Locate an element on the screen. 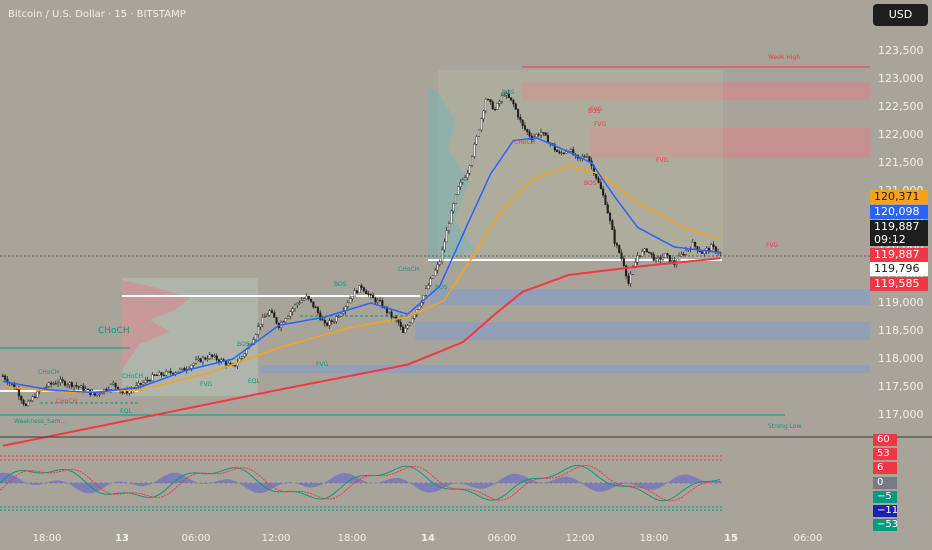  time-tick-label: 06:00 is located at coordinates (502, 538).